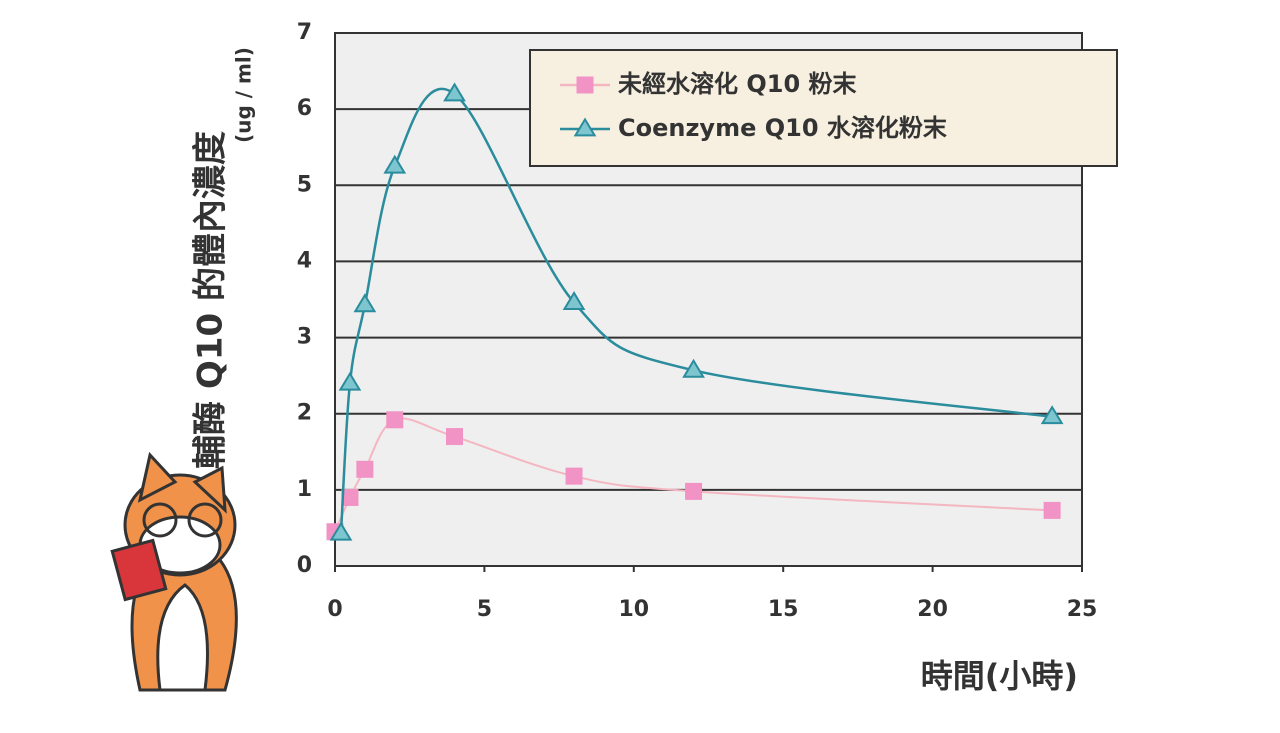  What do you see at coordinates (783, 128) in the screenshot?
I see `legend-label: Coenzyme Q10 水溶化粉末` at bounding box center [783, 128].